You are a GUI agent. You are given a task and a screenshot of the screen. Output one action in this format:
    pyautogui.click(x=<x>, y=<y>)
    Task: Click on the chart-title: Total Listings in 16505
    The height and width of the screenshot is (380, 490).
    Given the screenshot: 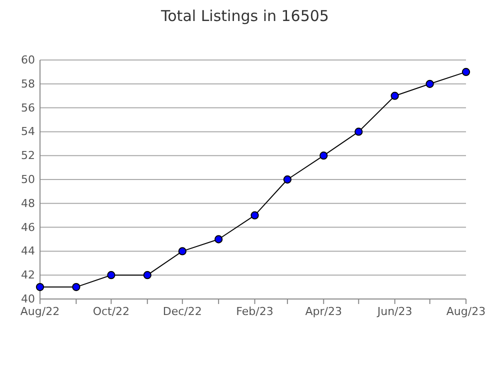 What is the action you would take?
    pyautogui.click(x=244, y=16)
    